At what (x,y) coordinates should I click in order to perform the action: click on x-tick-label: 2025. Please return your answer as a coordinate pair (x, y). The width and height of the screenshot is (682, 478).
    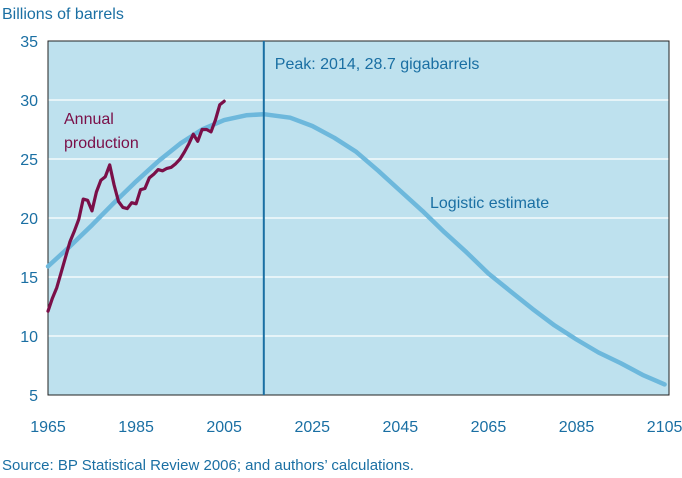
    Looking at the image, I should click on (312, 427).